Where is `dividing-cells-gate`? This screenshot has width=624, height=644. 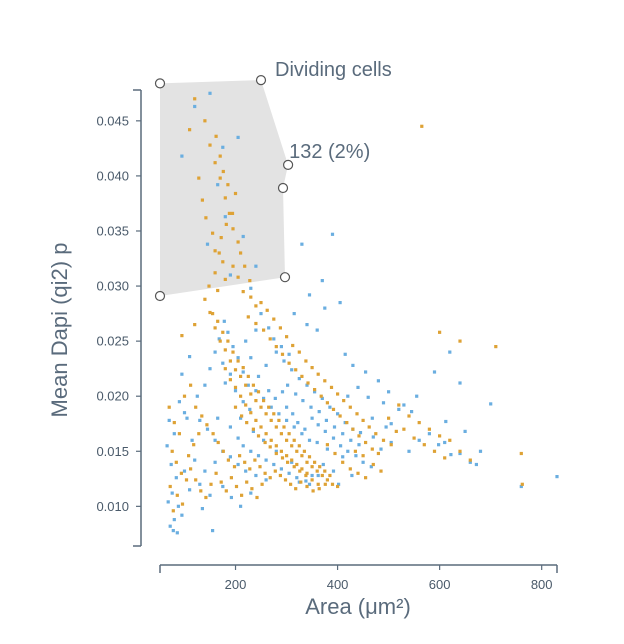
dividing-cells-gate is located at coordinates (224, 188).